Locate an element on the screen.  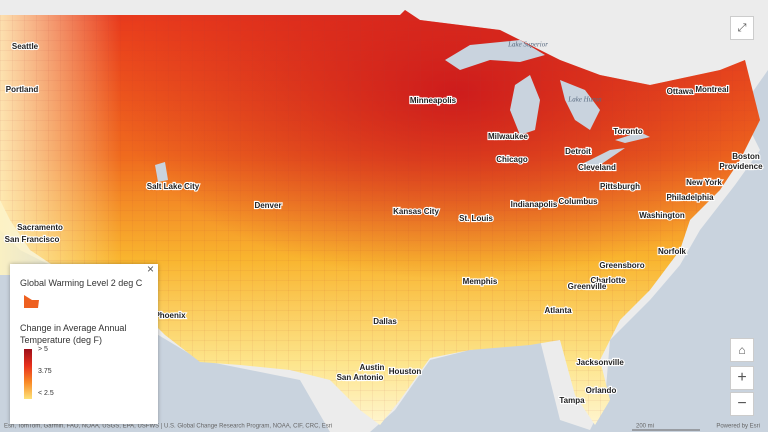
city-label: Washington is located at coordinates (662, 215).